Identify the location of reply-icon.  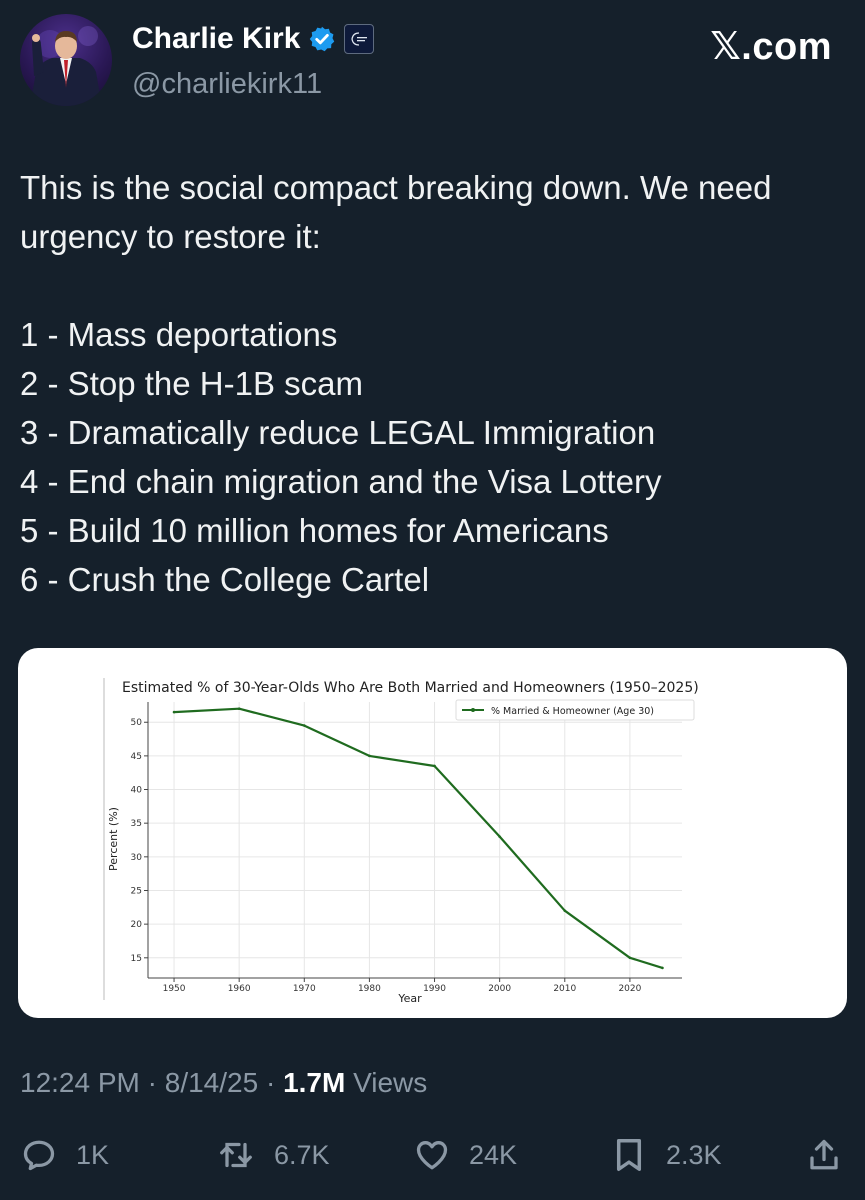
(39, 1155).